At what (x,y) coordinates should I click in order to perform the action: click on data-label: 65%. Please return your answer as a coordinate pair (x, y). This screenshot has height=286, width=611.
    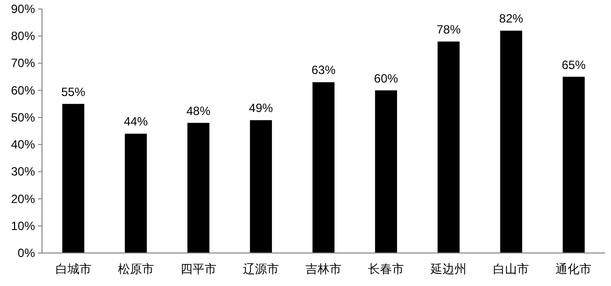
    Looking at the image, I should click on (574, 65).